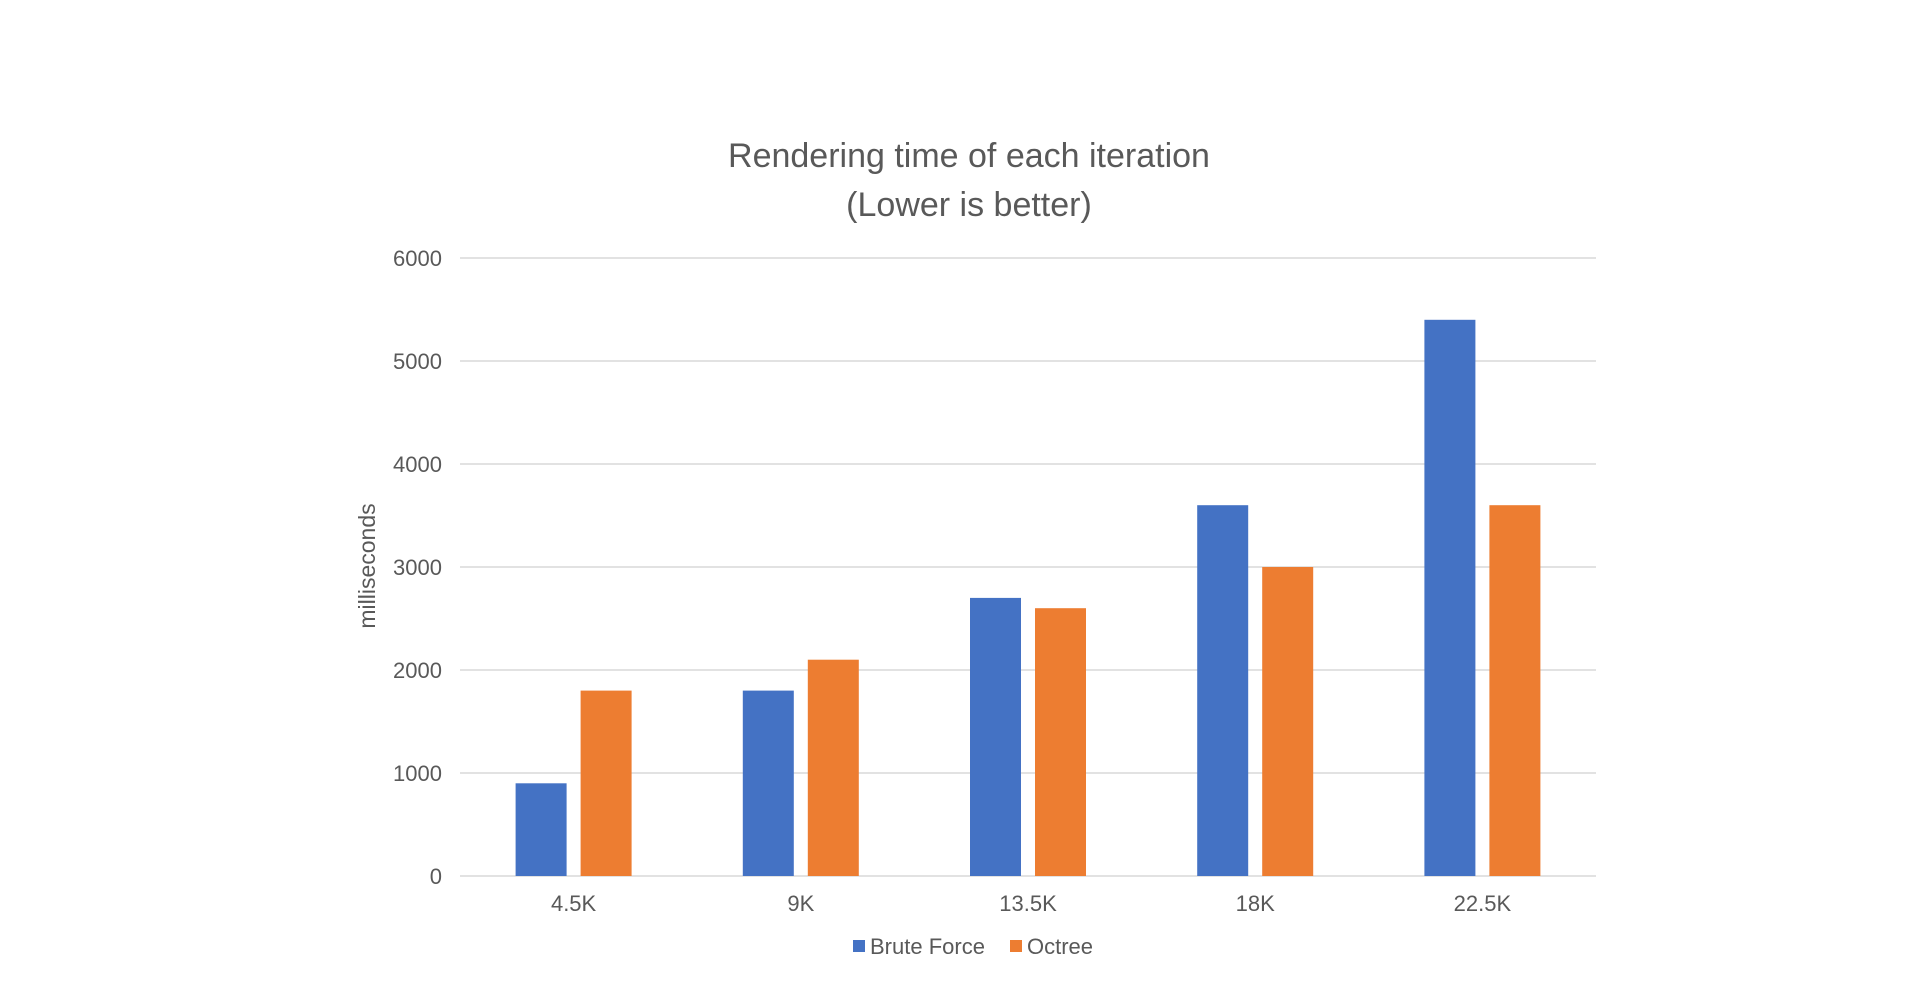 This screenshot has height=993, width=1920. What do you see at coordinates (1450, 597) in the screenshot?
I see `bar-brute-force-22-5k` at bounding box center [1450, 597].